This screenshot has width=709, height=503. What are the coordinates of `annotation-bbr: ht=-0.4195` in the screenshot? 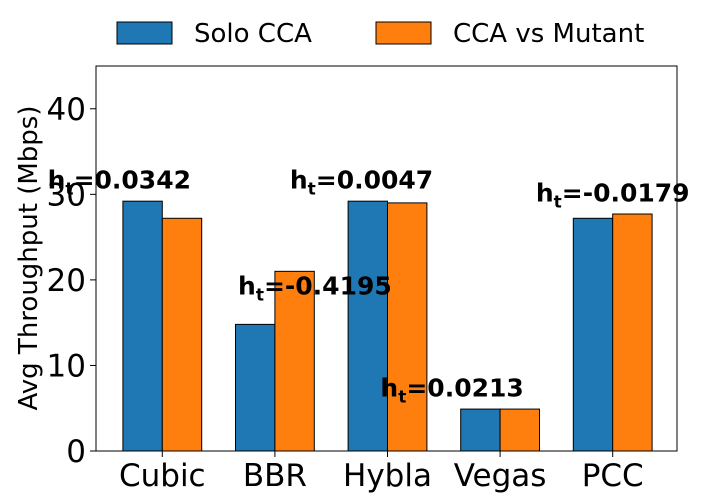 It's located at (315, 289).